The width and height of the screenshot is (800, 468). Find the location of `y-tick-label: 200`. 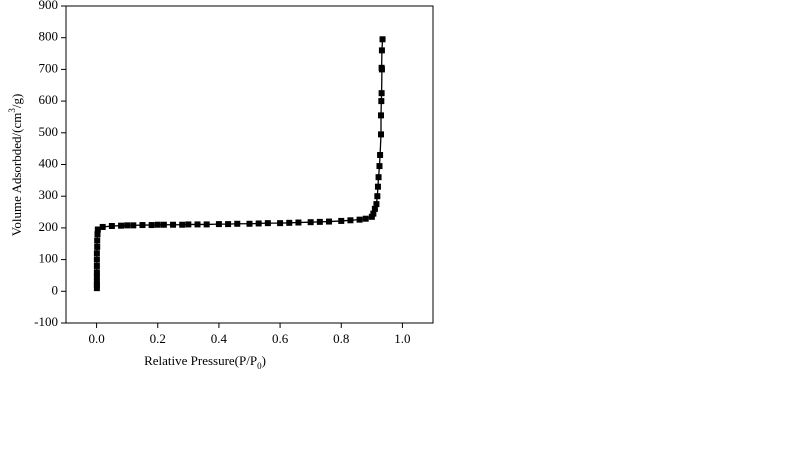

y-tick-label: 200 is located at coordinates (49, 226).